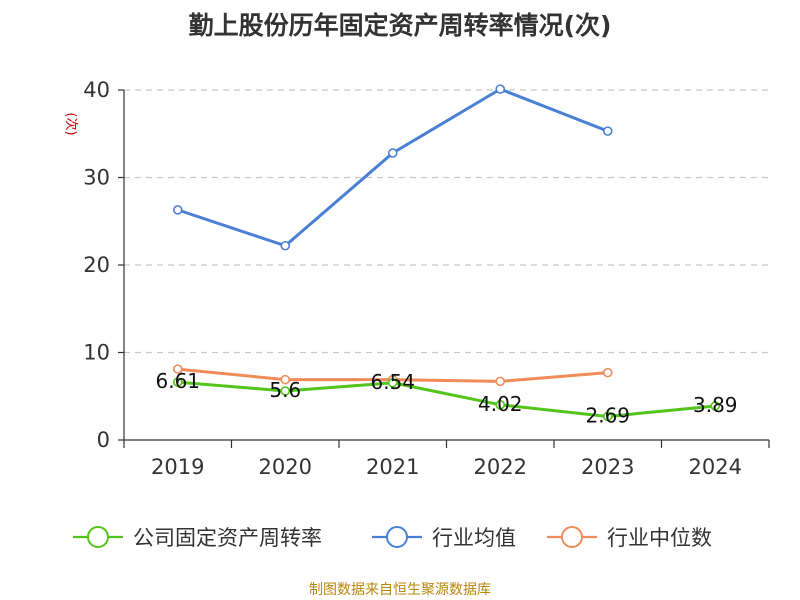  What do you see at coordinates (285, 467) in the screenshot?
I see `x-tick-label: 2020` at bounding box center [285, 467].